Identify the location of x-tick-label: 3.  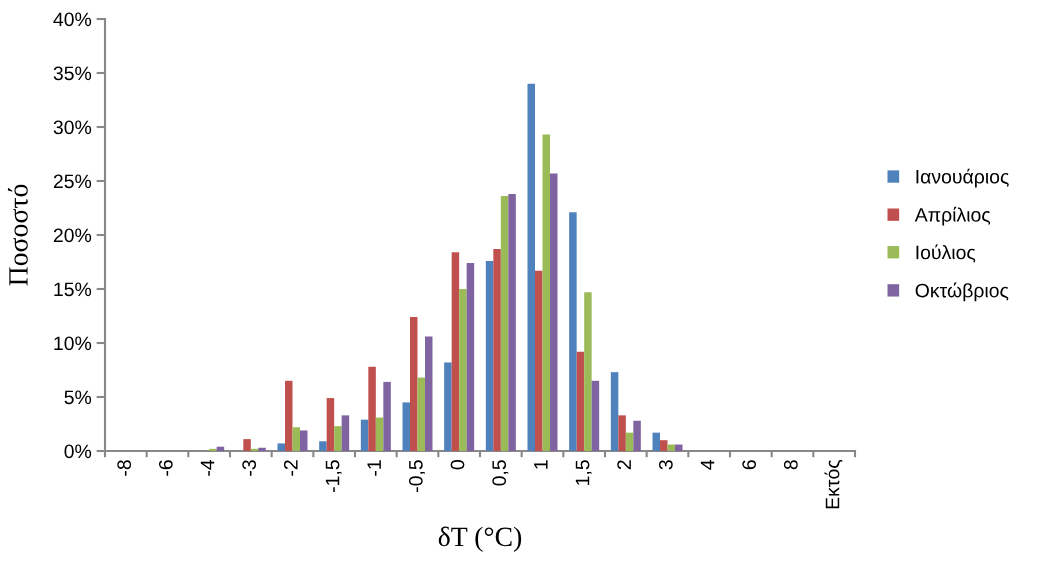
(665, 465).